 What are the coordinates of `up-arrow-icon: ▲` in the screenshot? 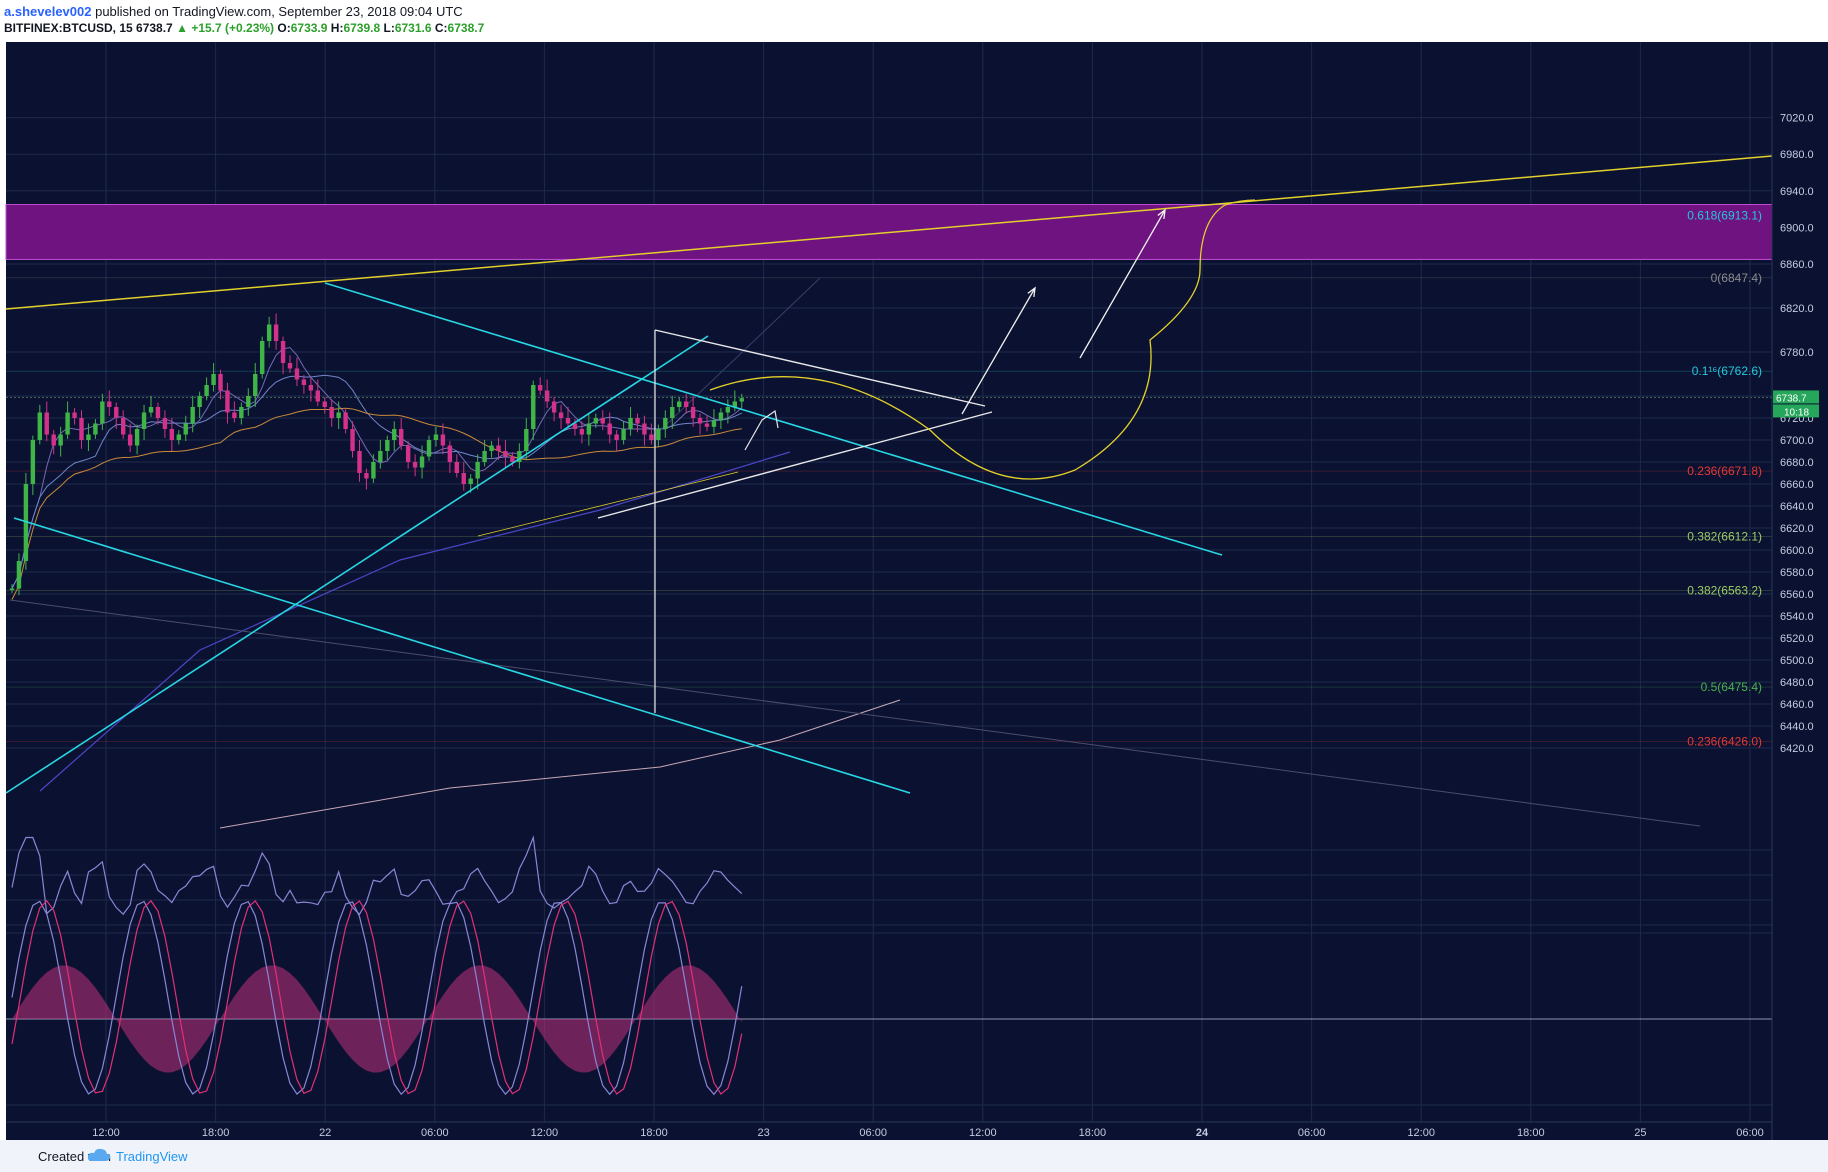 It's located at (182, 28).